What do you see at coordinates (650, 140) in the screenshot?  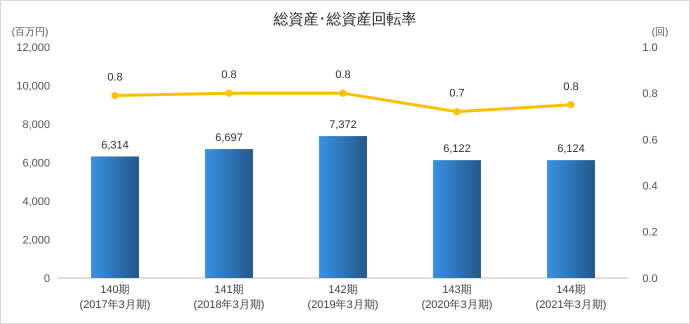 I see `y2-tick-label: 0.6` at bounding box center [650, 140].